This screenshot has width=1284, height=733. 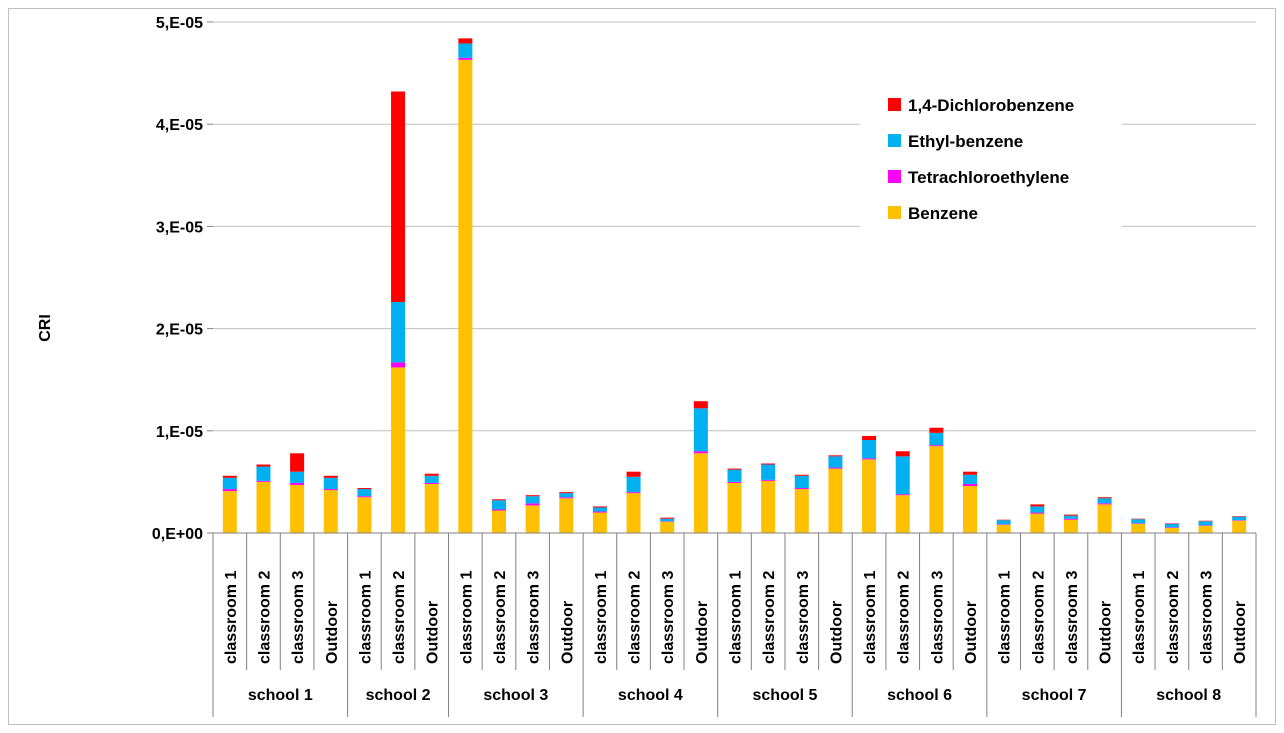 What do you see at coordinates (179, 227) in the screenshot?
I see `y-tick-label: 3,E-05` at bounding box center [179, 227].